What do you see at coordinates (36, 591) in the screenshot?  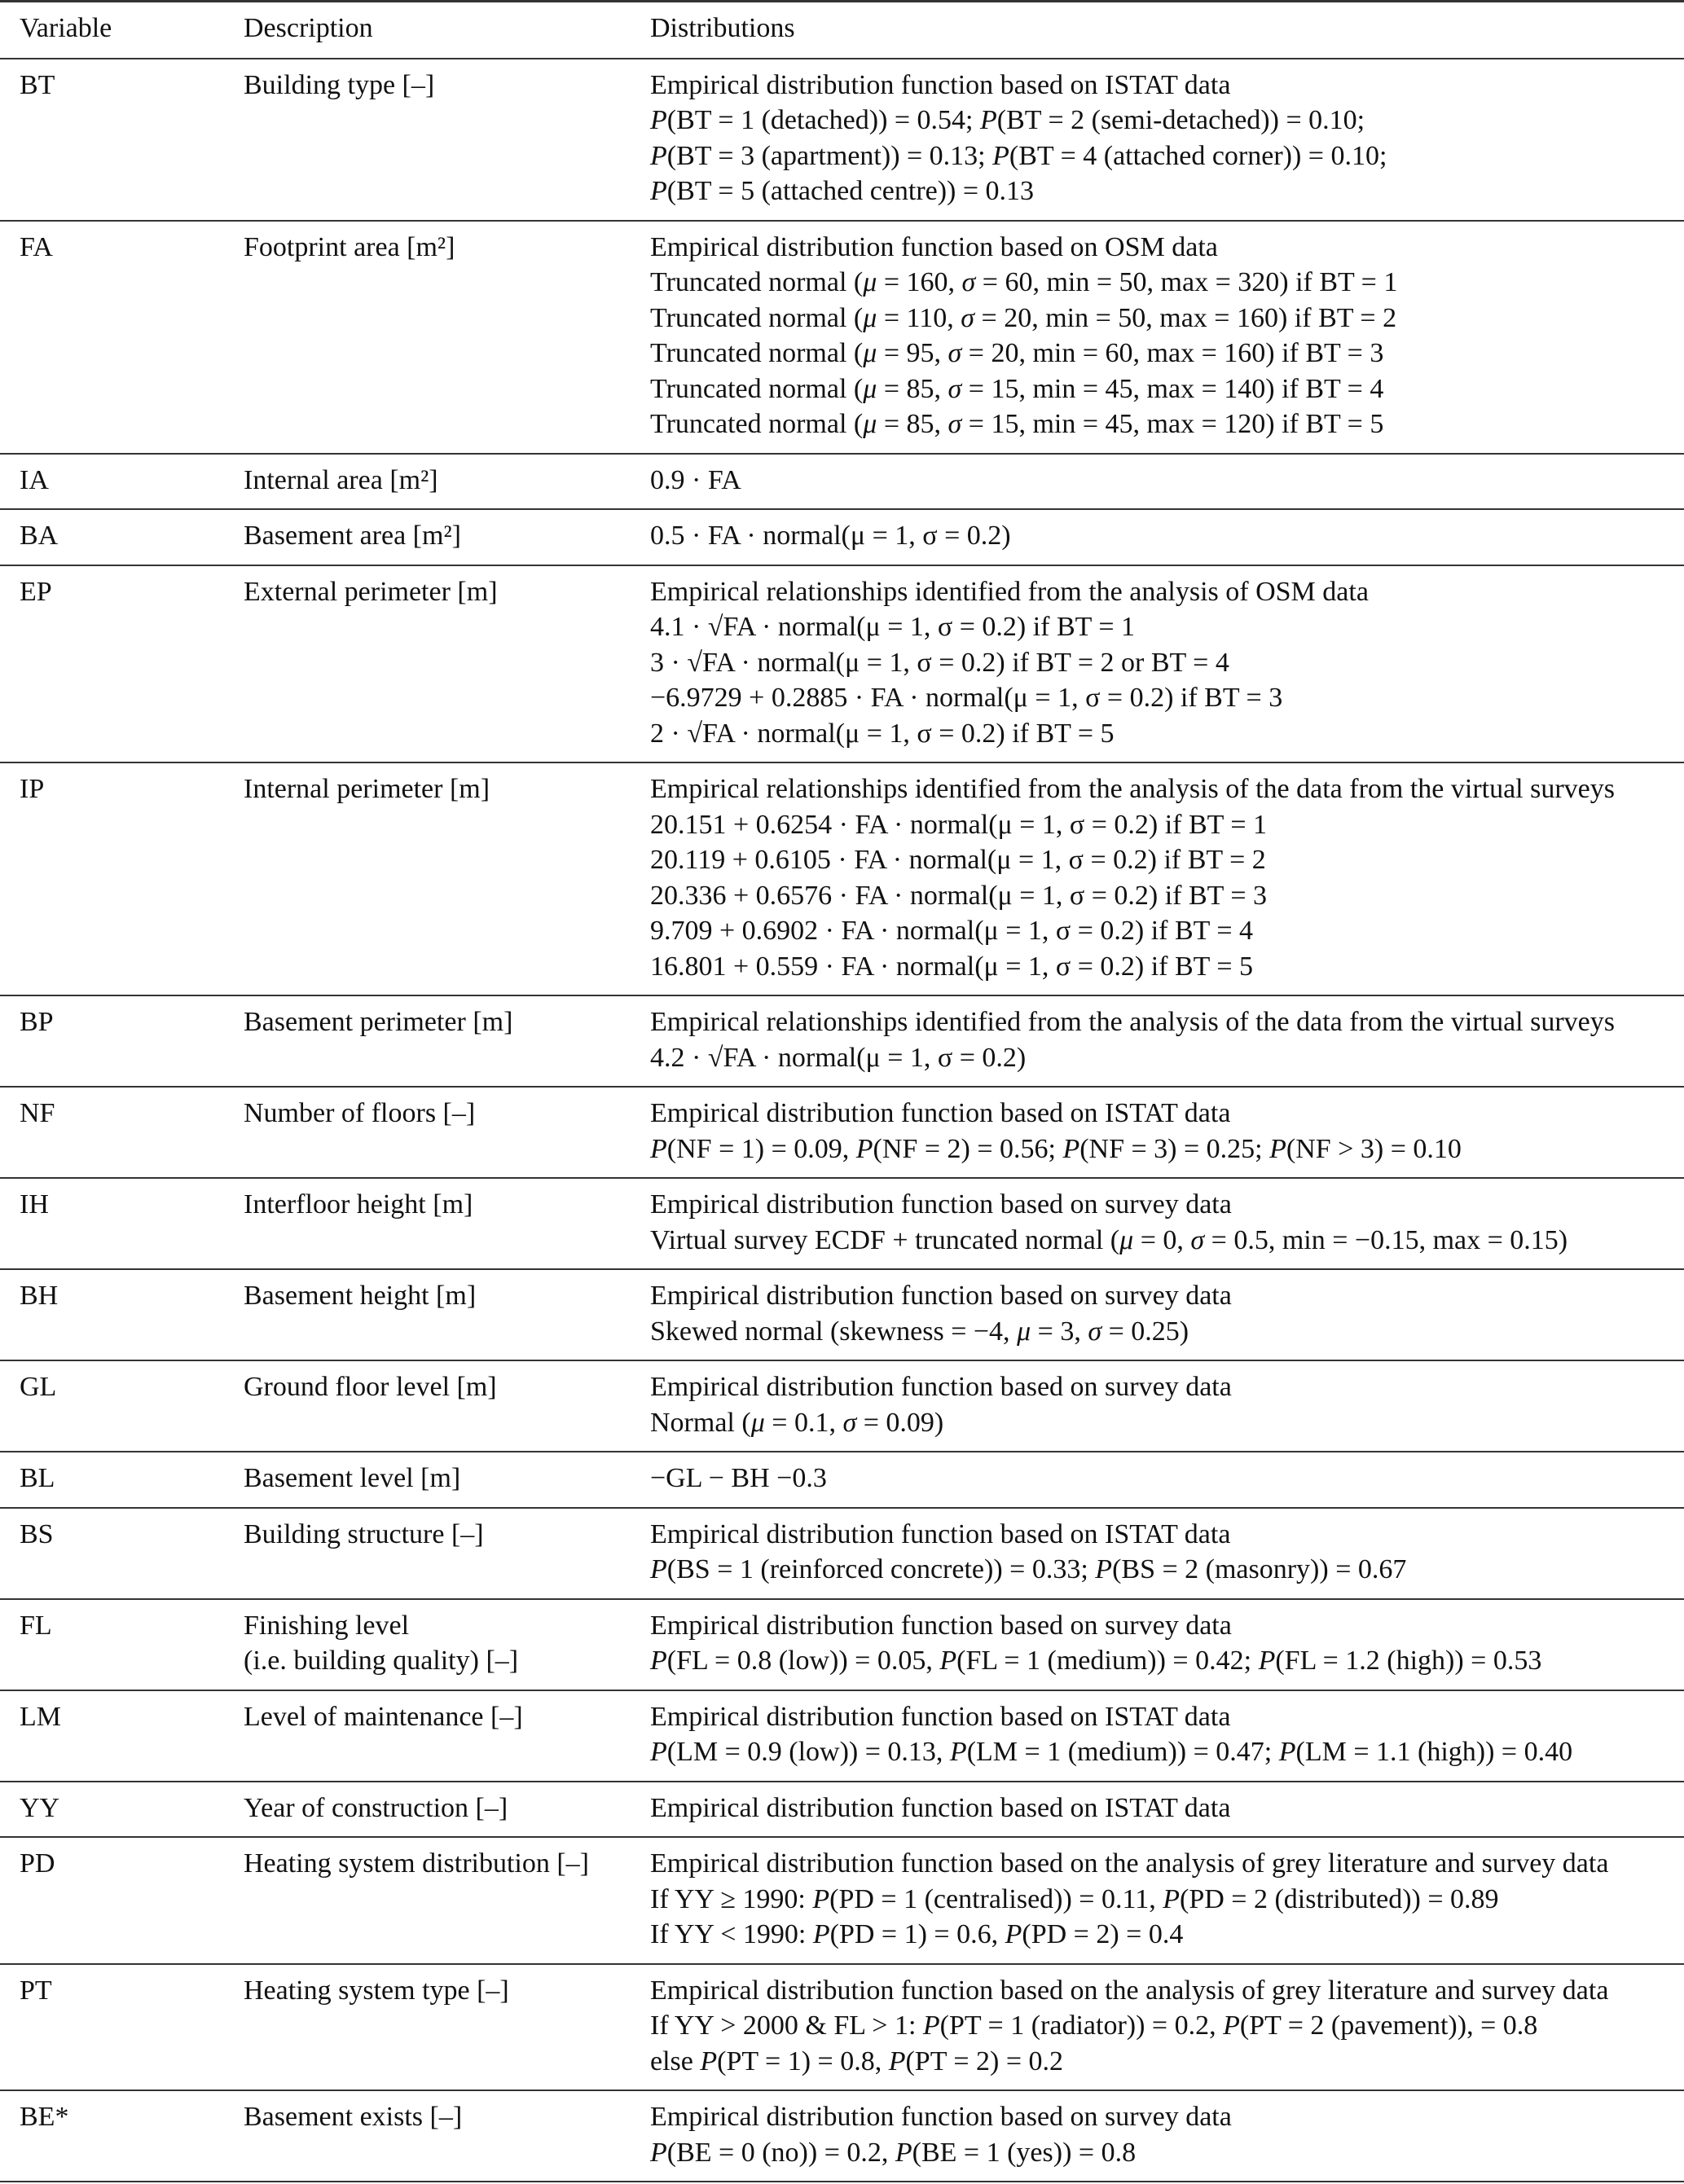 I see `variable-cell: EP` at bounding box center [36, 591].